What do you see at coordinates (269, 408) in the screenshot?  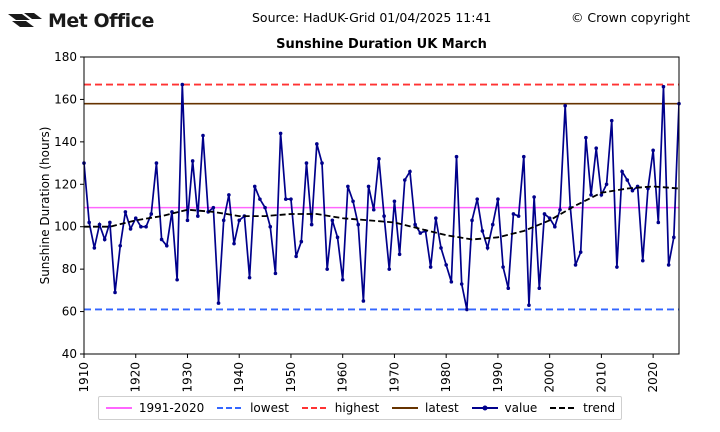 I see `legend-label: lowest` at bounding box center [269, 408].